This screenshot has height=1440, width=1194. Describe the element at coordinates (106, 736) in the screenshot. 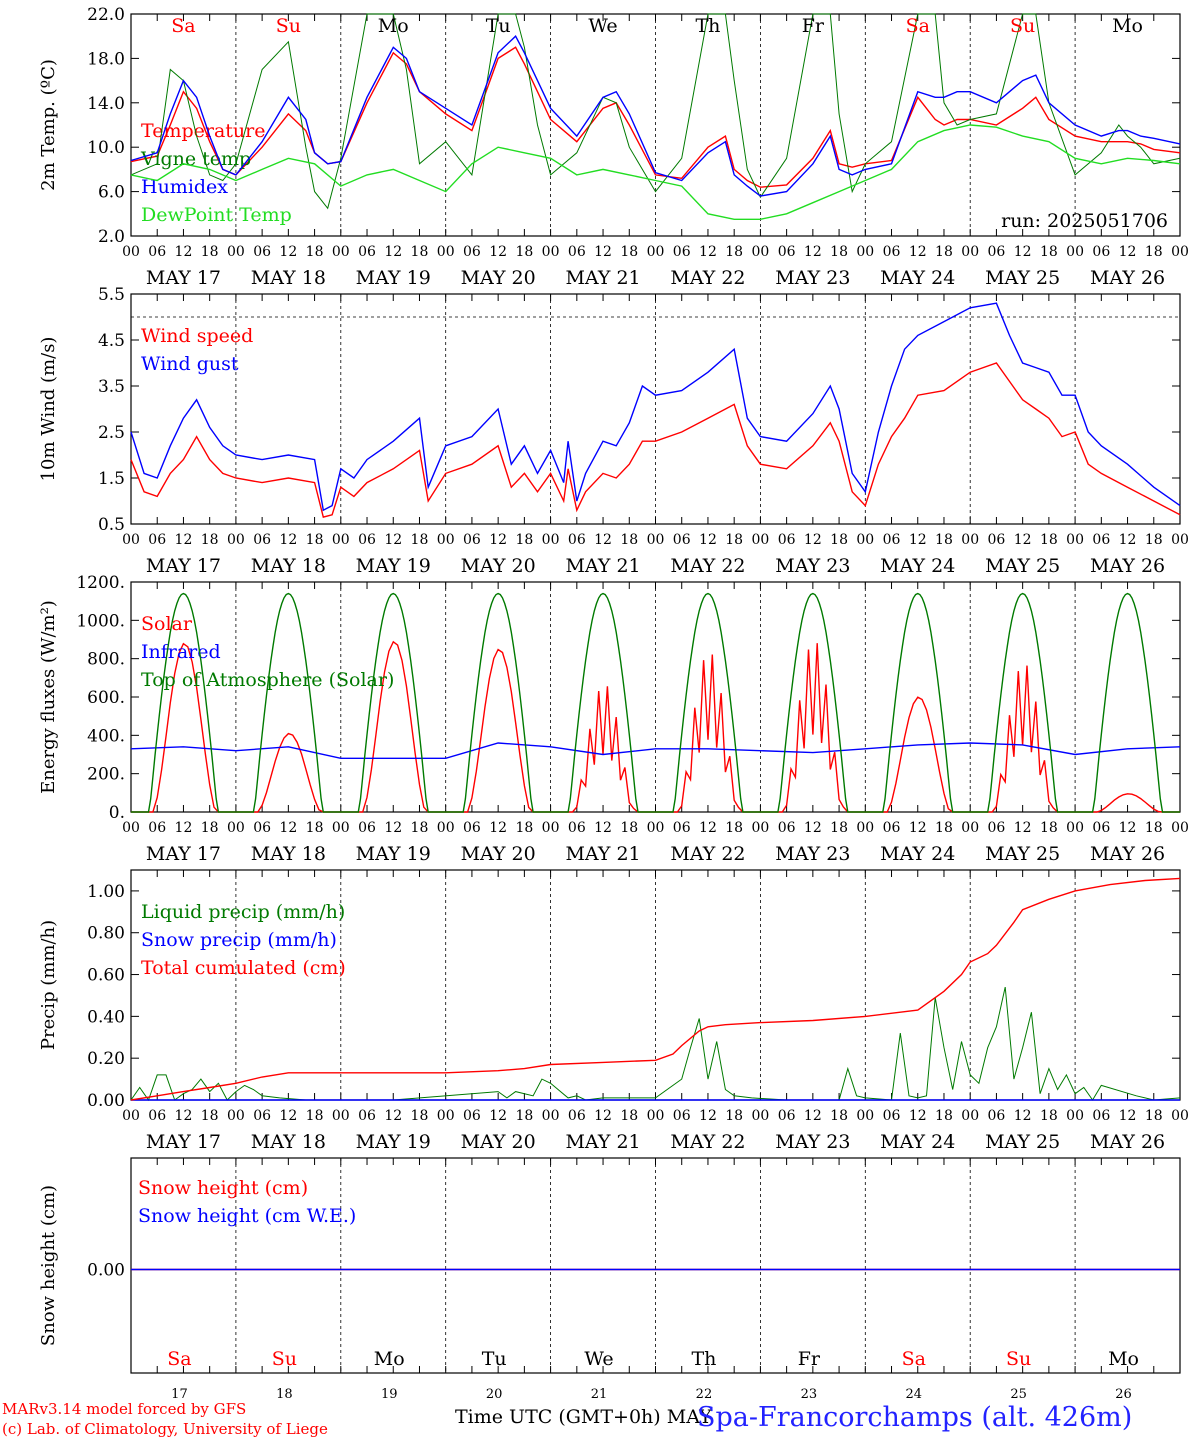

I see `y-tick-label: 400.` at that location.